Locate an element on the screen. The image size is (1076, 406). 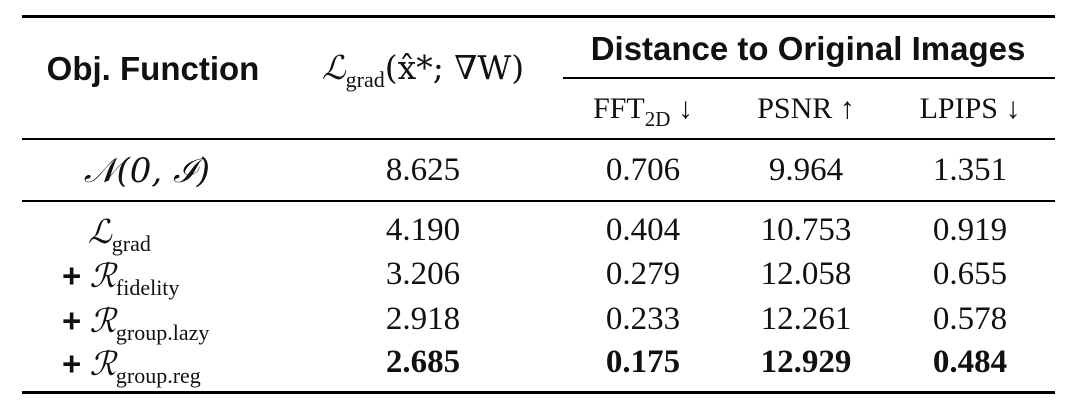
gaussian-noise-label: 𝒩(0, ℐ) is located at coordinates (147, 171).